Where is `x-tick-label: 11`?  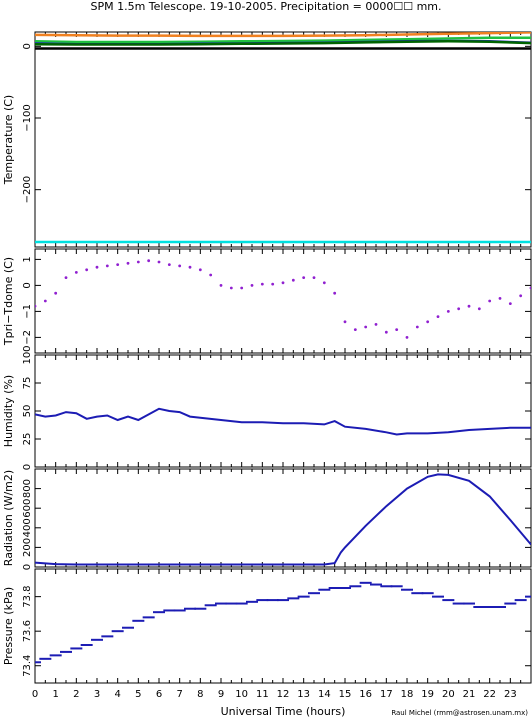
x-tick-label: 11 is located at coordinates (262, 694).